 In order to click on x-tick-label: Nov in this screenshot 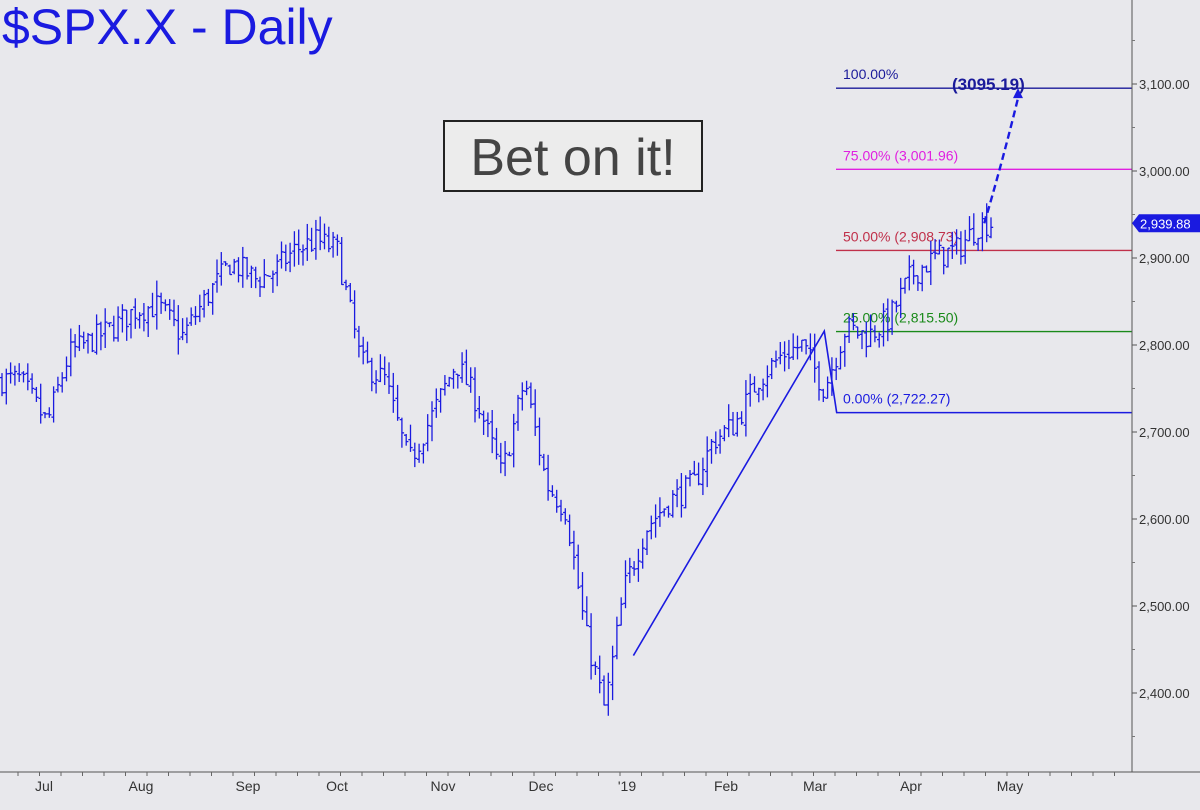, I will do `click(443, 786)`.